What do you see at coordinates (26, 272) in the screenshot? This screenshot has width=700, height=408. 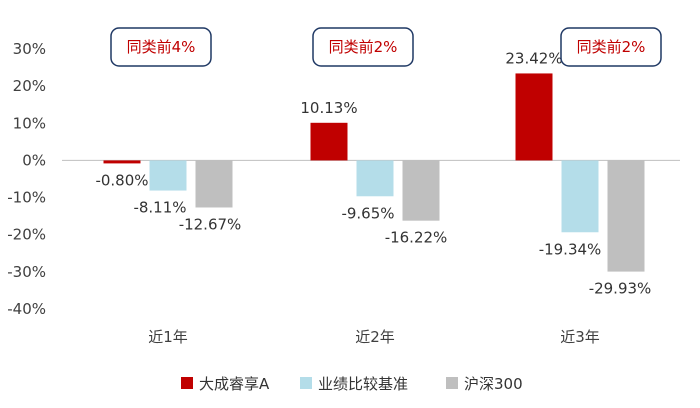 I see `y-tick-label: -30%` at bounding box center [26, 272].